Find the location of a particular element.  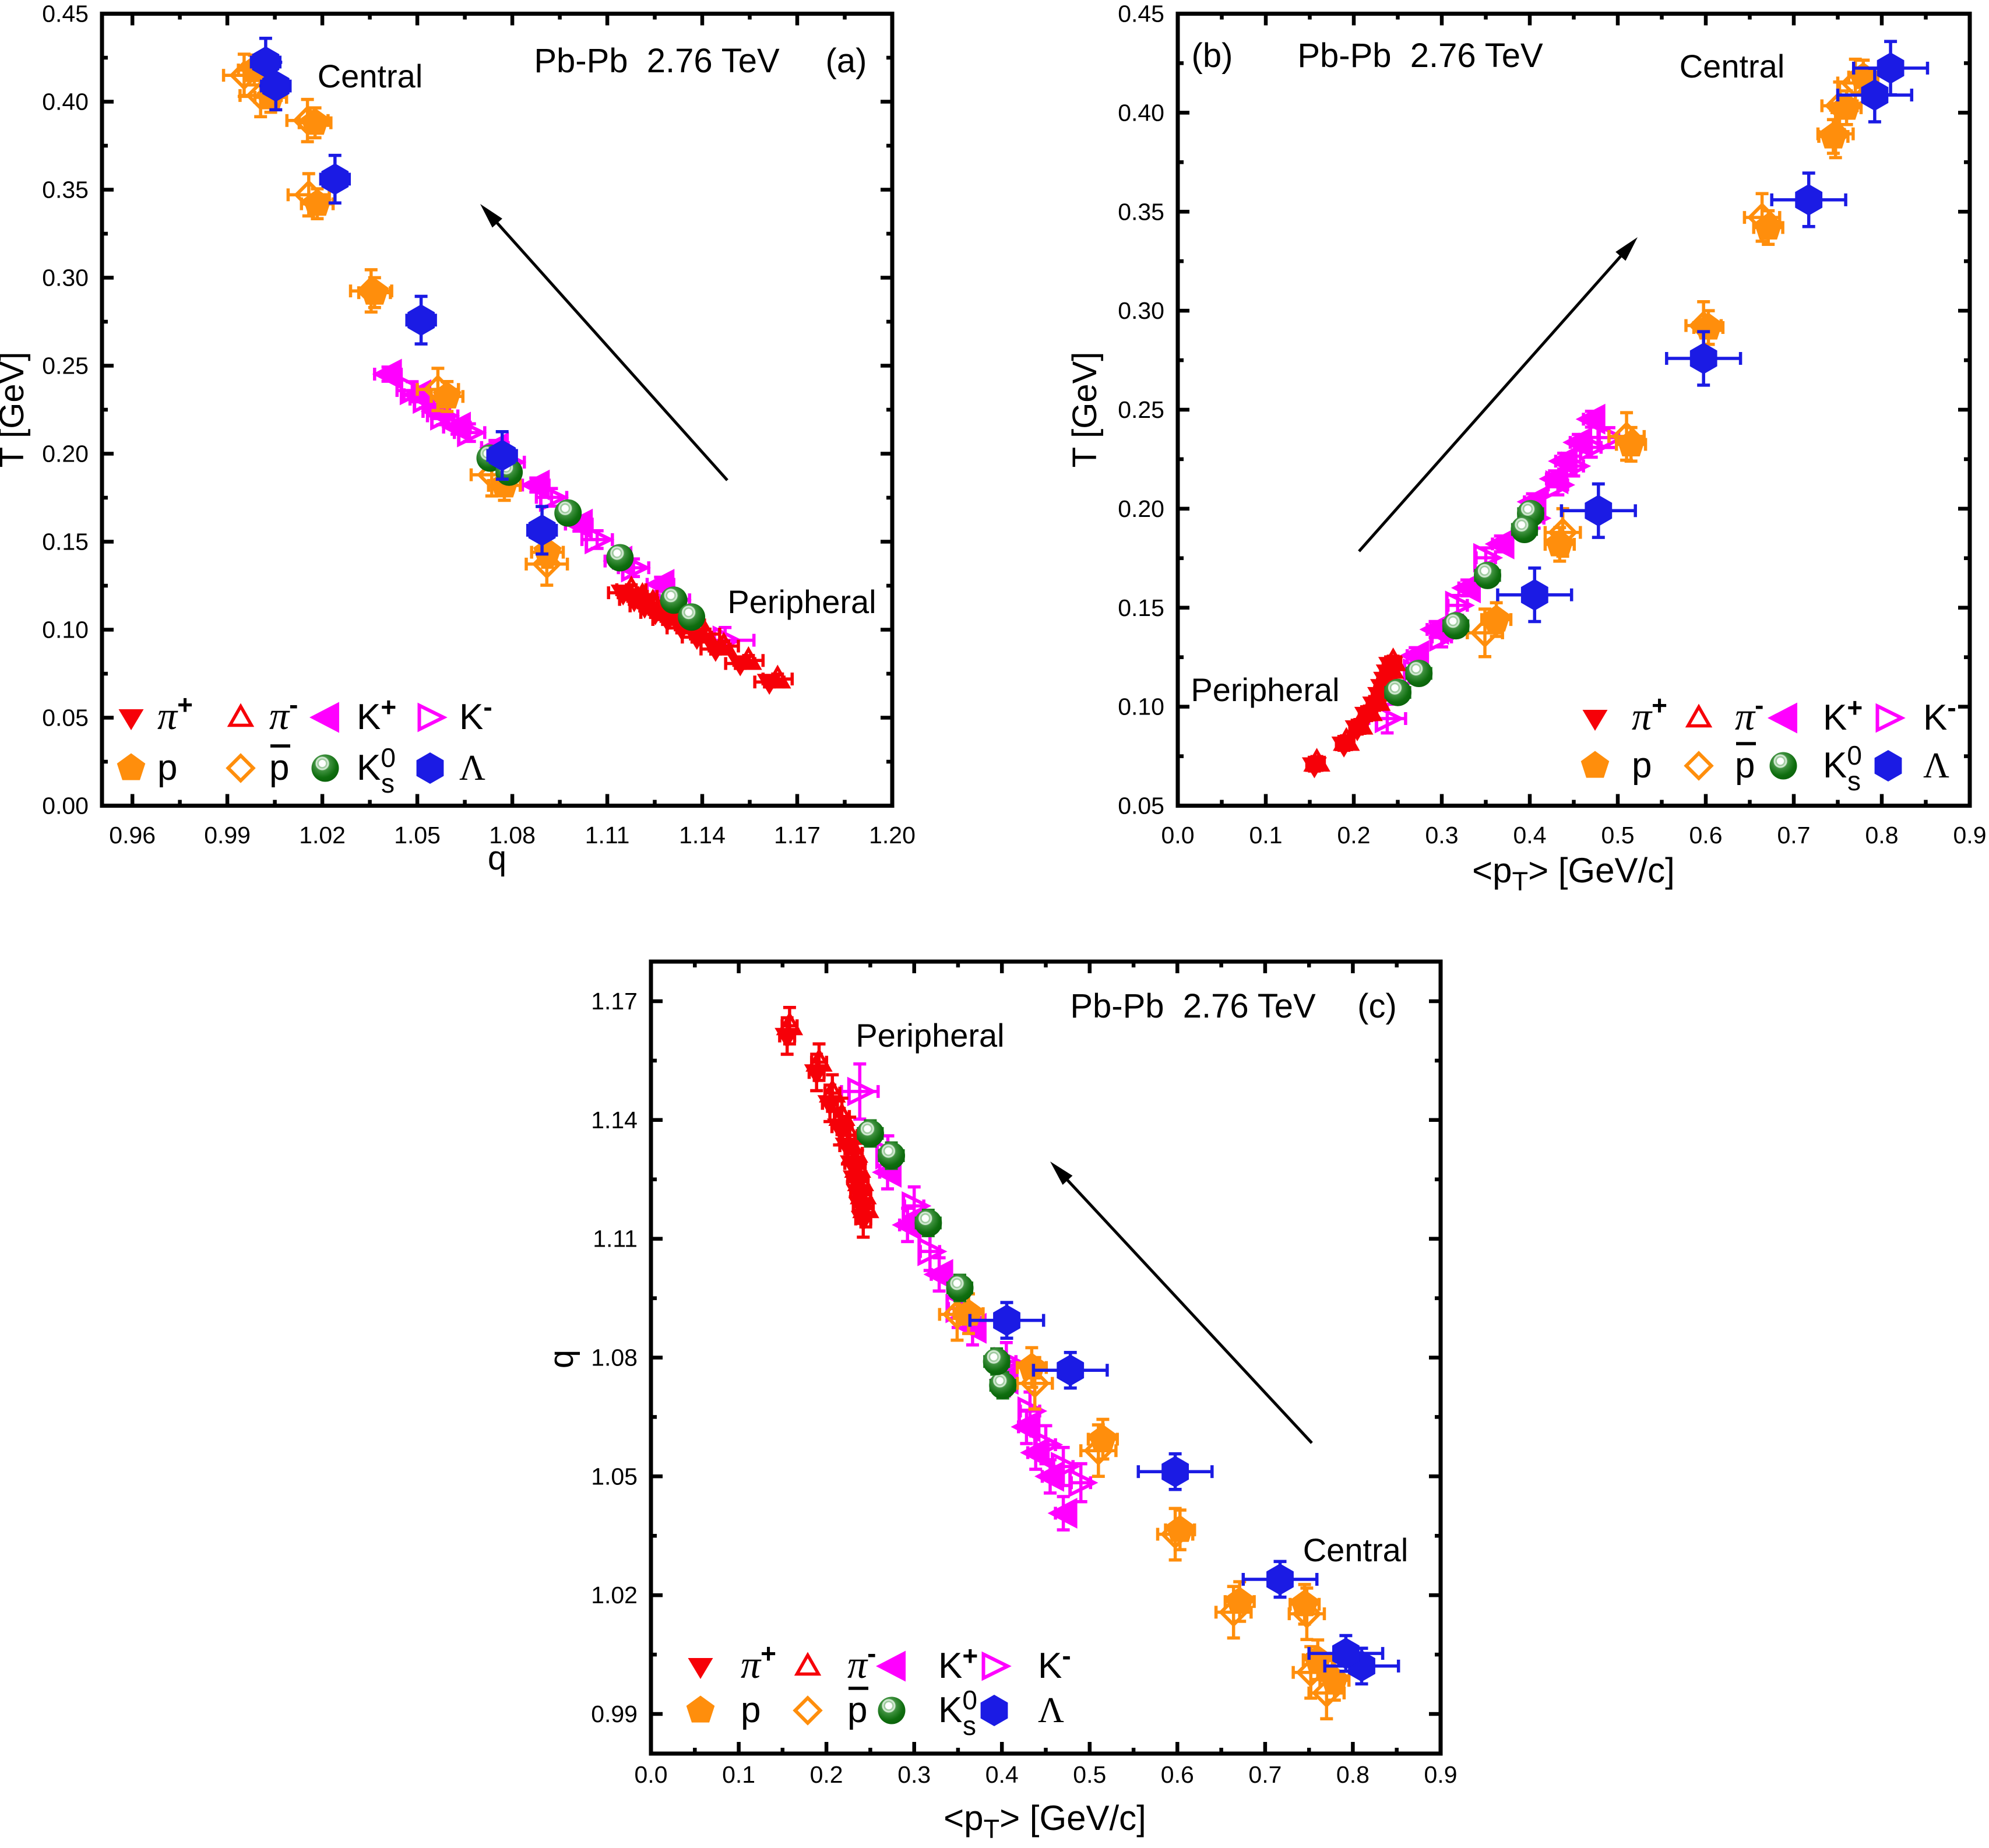

svg-text: (c) is located at coordinates (1377, 1006).